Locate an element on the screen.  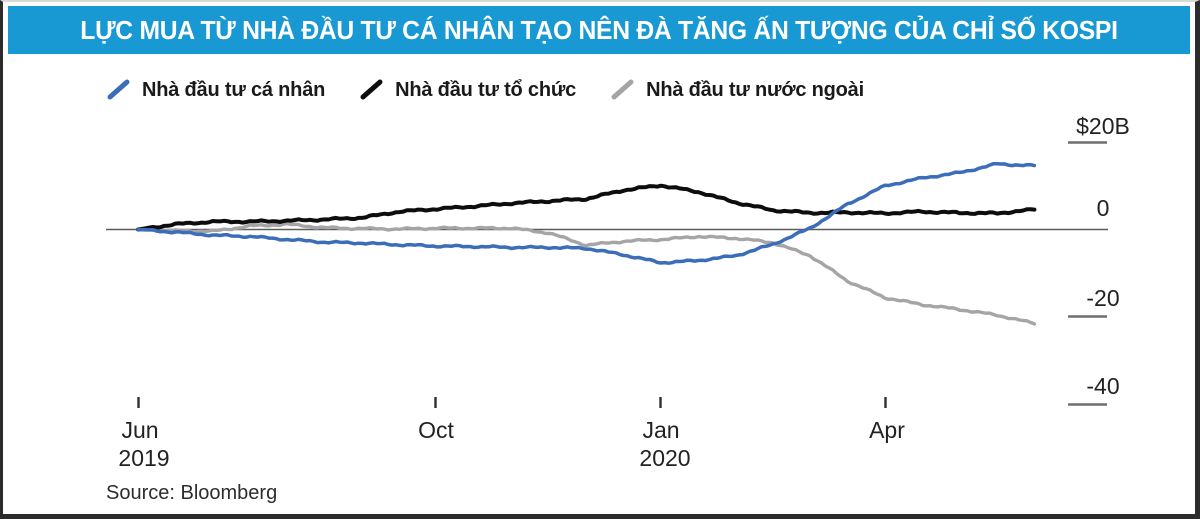
y-axis-label-20b: $20B is located at coordinates (1103, 126).